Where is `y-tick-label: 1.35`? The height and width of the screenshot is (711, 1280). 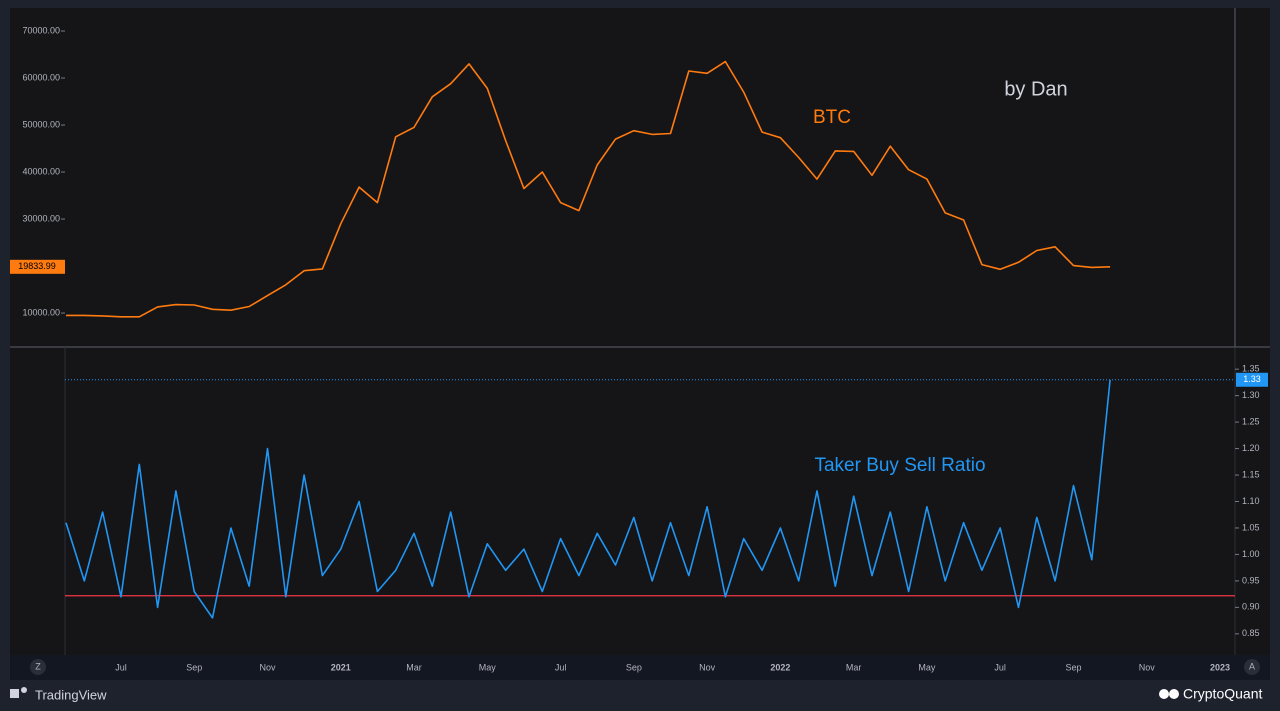
y-tick-label: 1.35 is located at coordinates (1251, 369).